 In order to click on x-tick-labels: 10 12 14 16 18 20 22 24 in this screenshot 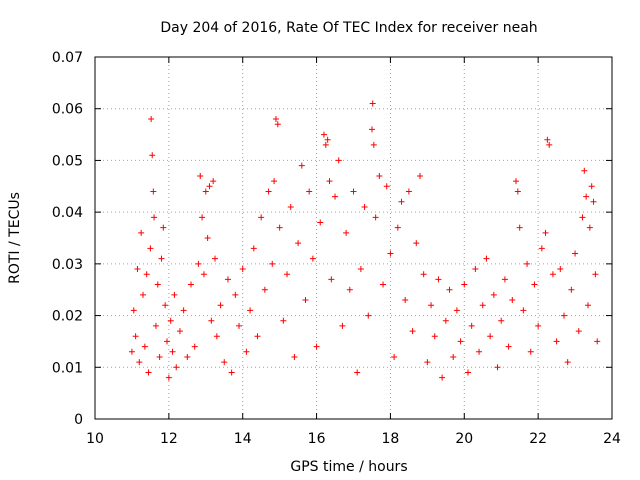, I will do `click(353, 439)`.